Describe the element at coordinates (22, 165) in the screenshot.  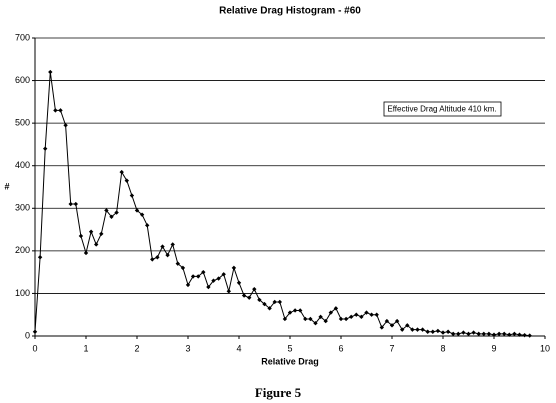
I see `y-tick-label: 400` at that location.